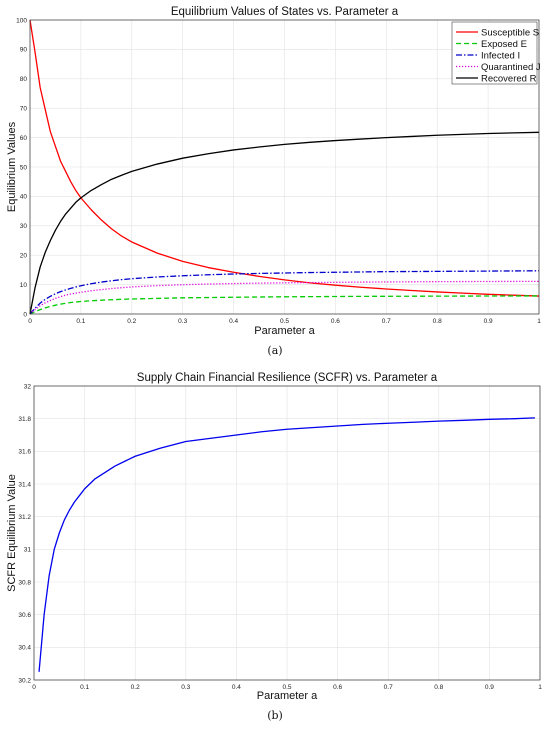  What do you see at coordinates (24, 226) in the screenshot?
I see `y-tick-label: 30` at bounding box center [24, 226].